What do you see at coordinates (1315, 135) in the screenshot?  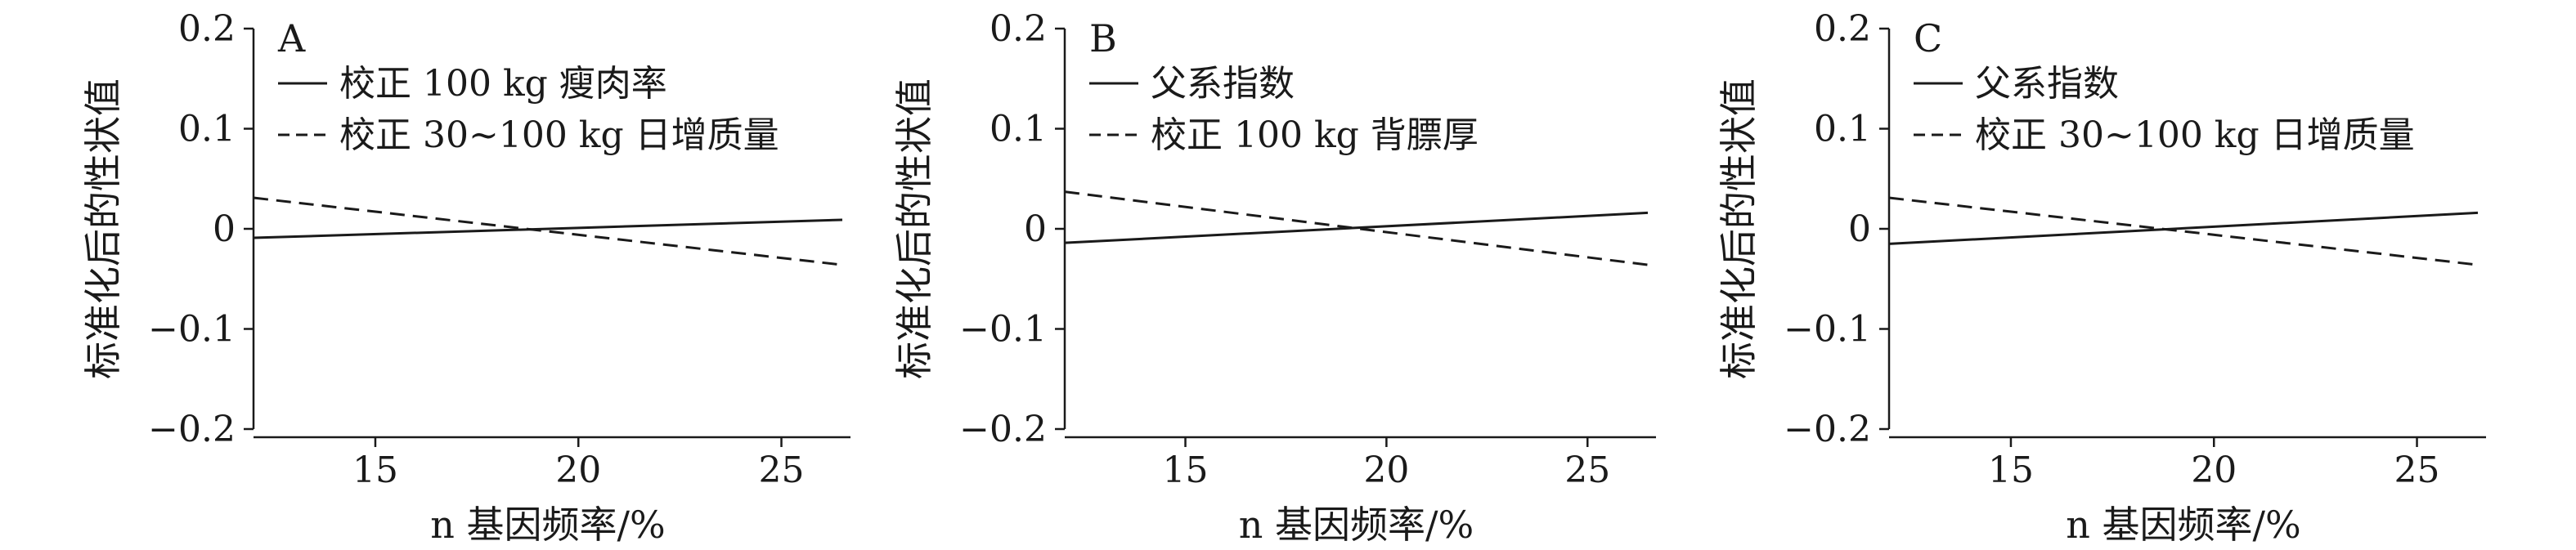 I see `legend-label: 校正 100 kg 背膘厚` at bounding box center [1315, 135].